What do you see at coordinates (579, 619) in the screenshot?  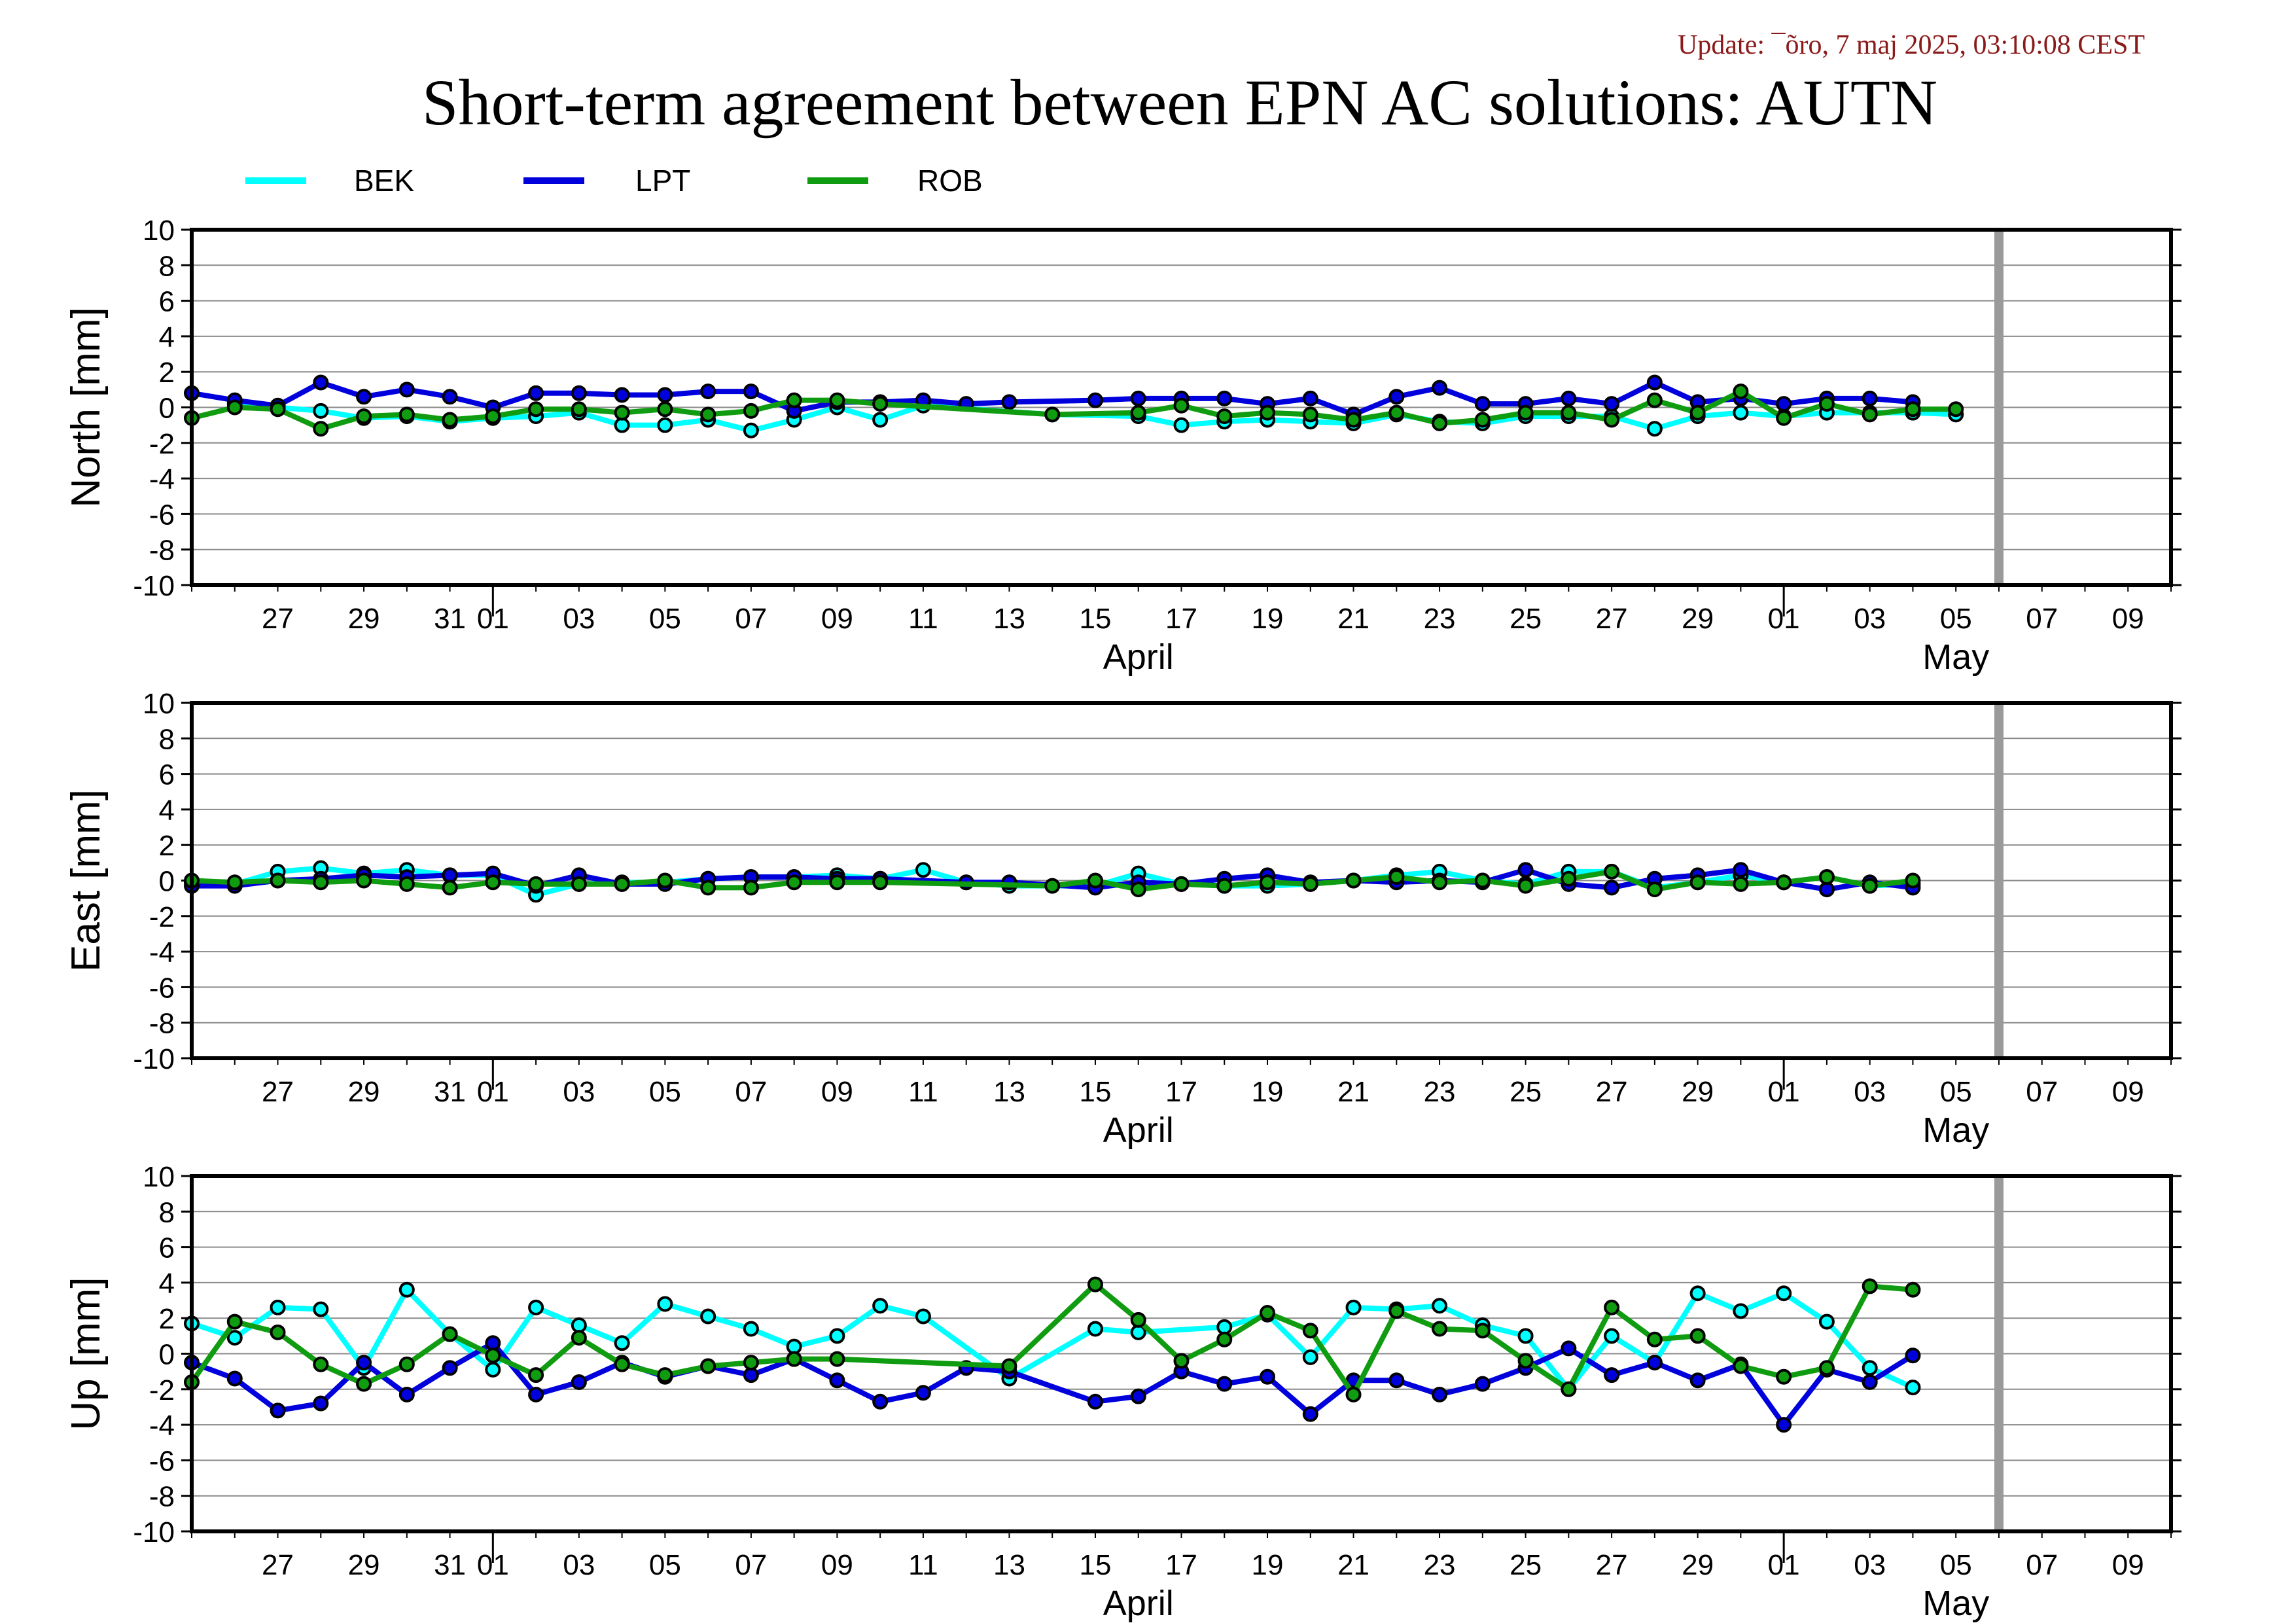 I see `x-tick-label: 03` at bounding box center [579, 619].